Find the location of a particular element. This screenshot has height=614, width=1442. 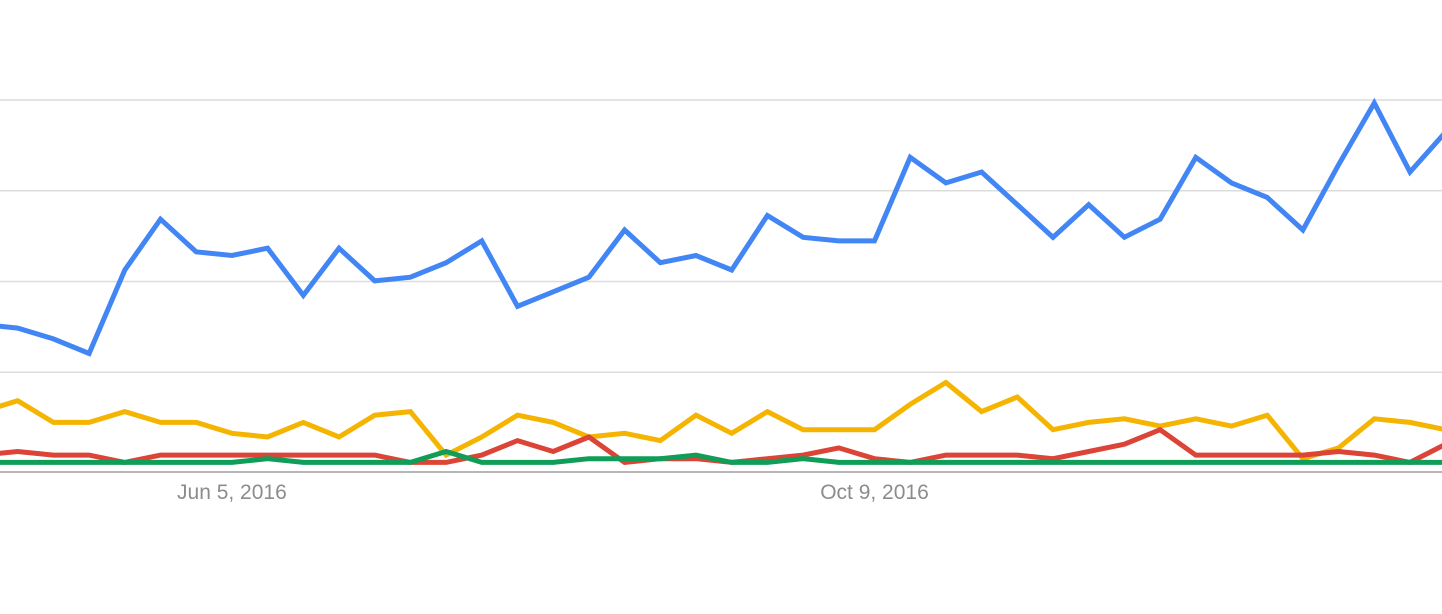

x-axis-tick-labels: Jun 5, 2016 Oct 9, 2016 is located at coordinates (553, 492).